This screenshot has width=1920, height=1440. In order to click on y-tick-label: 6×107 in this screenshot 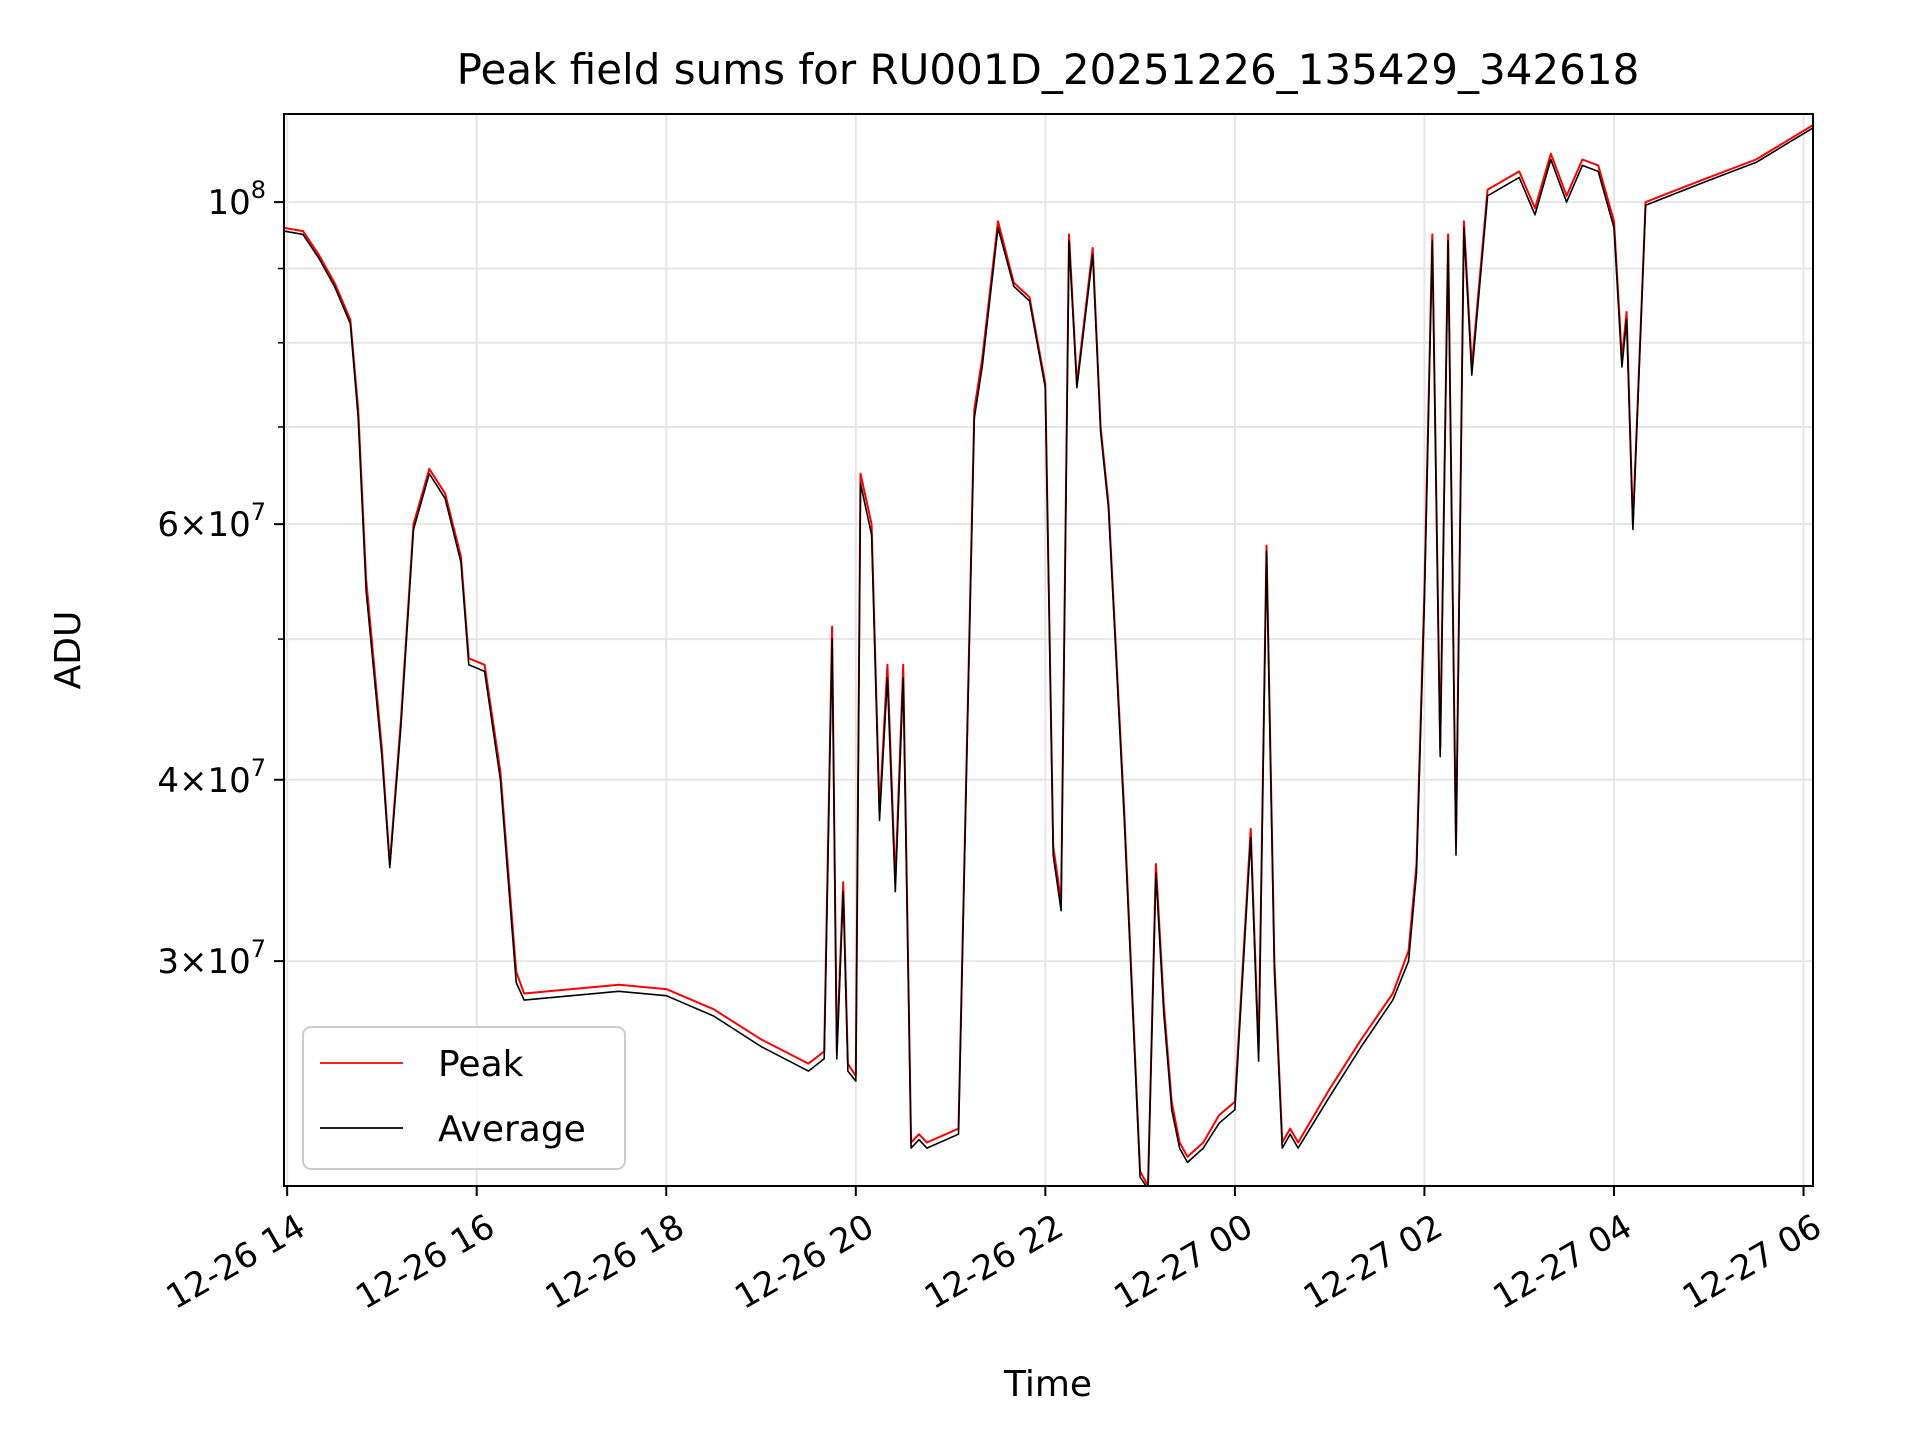, I will do `click(211, 521)`.